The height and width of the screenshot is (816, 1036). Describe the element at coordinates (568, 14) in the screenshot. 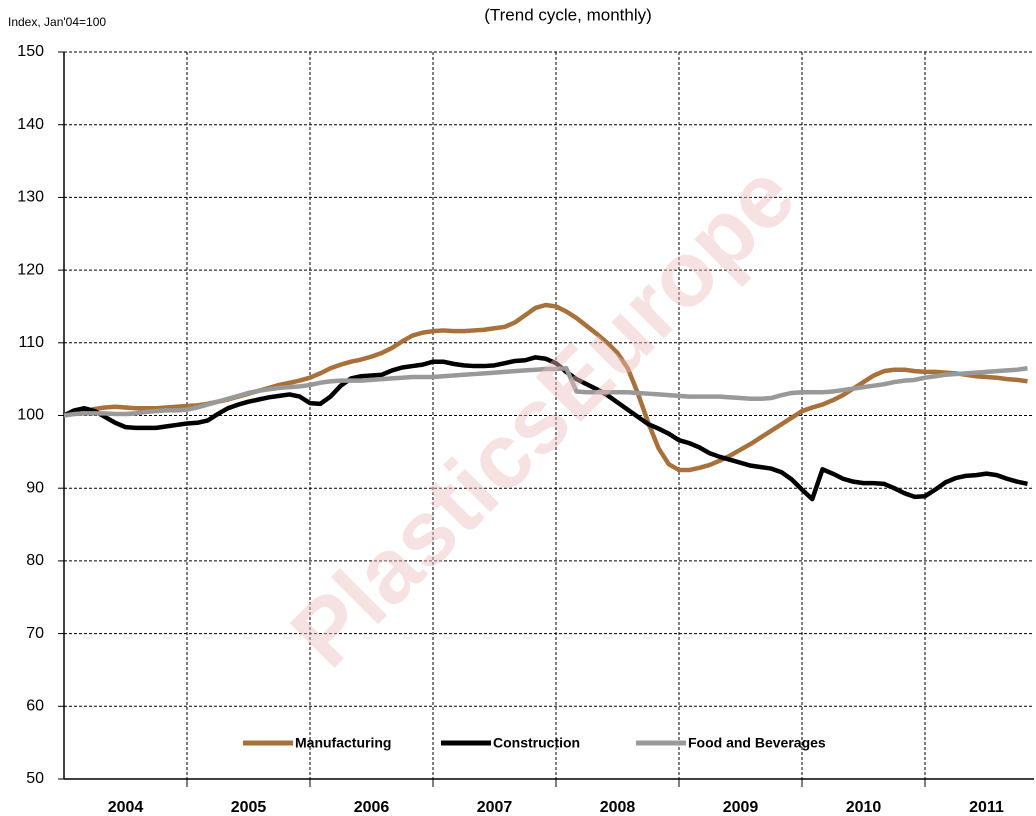

I see `chart-title: (Trend cycle, monthly)` at that location.